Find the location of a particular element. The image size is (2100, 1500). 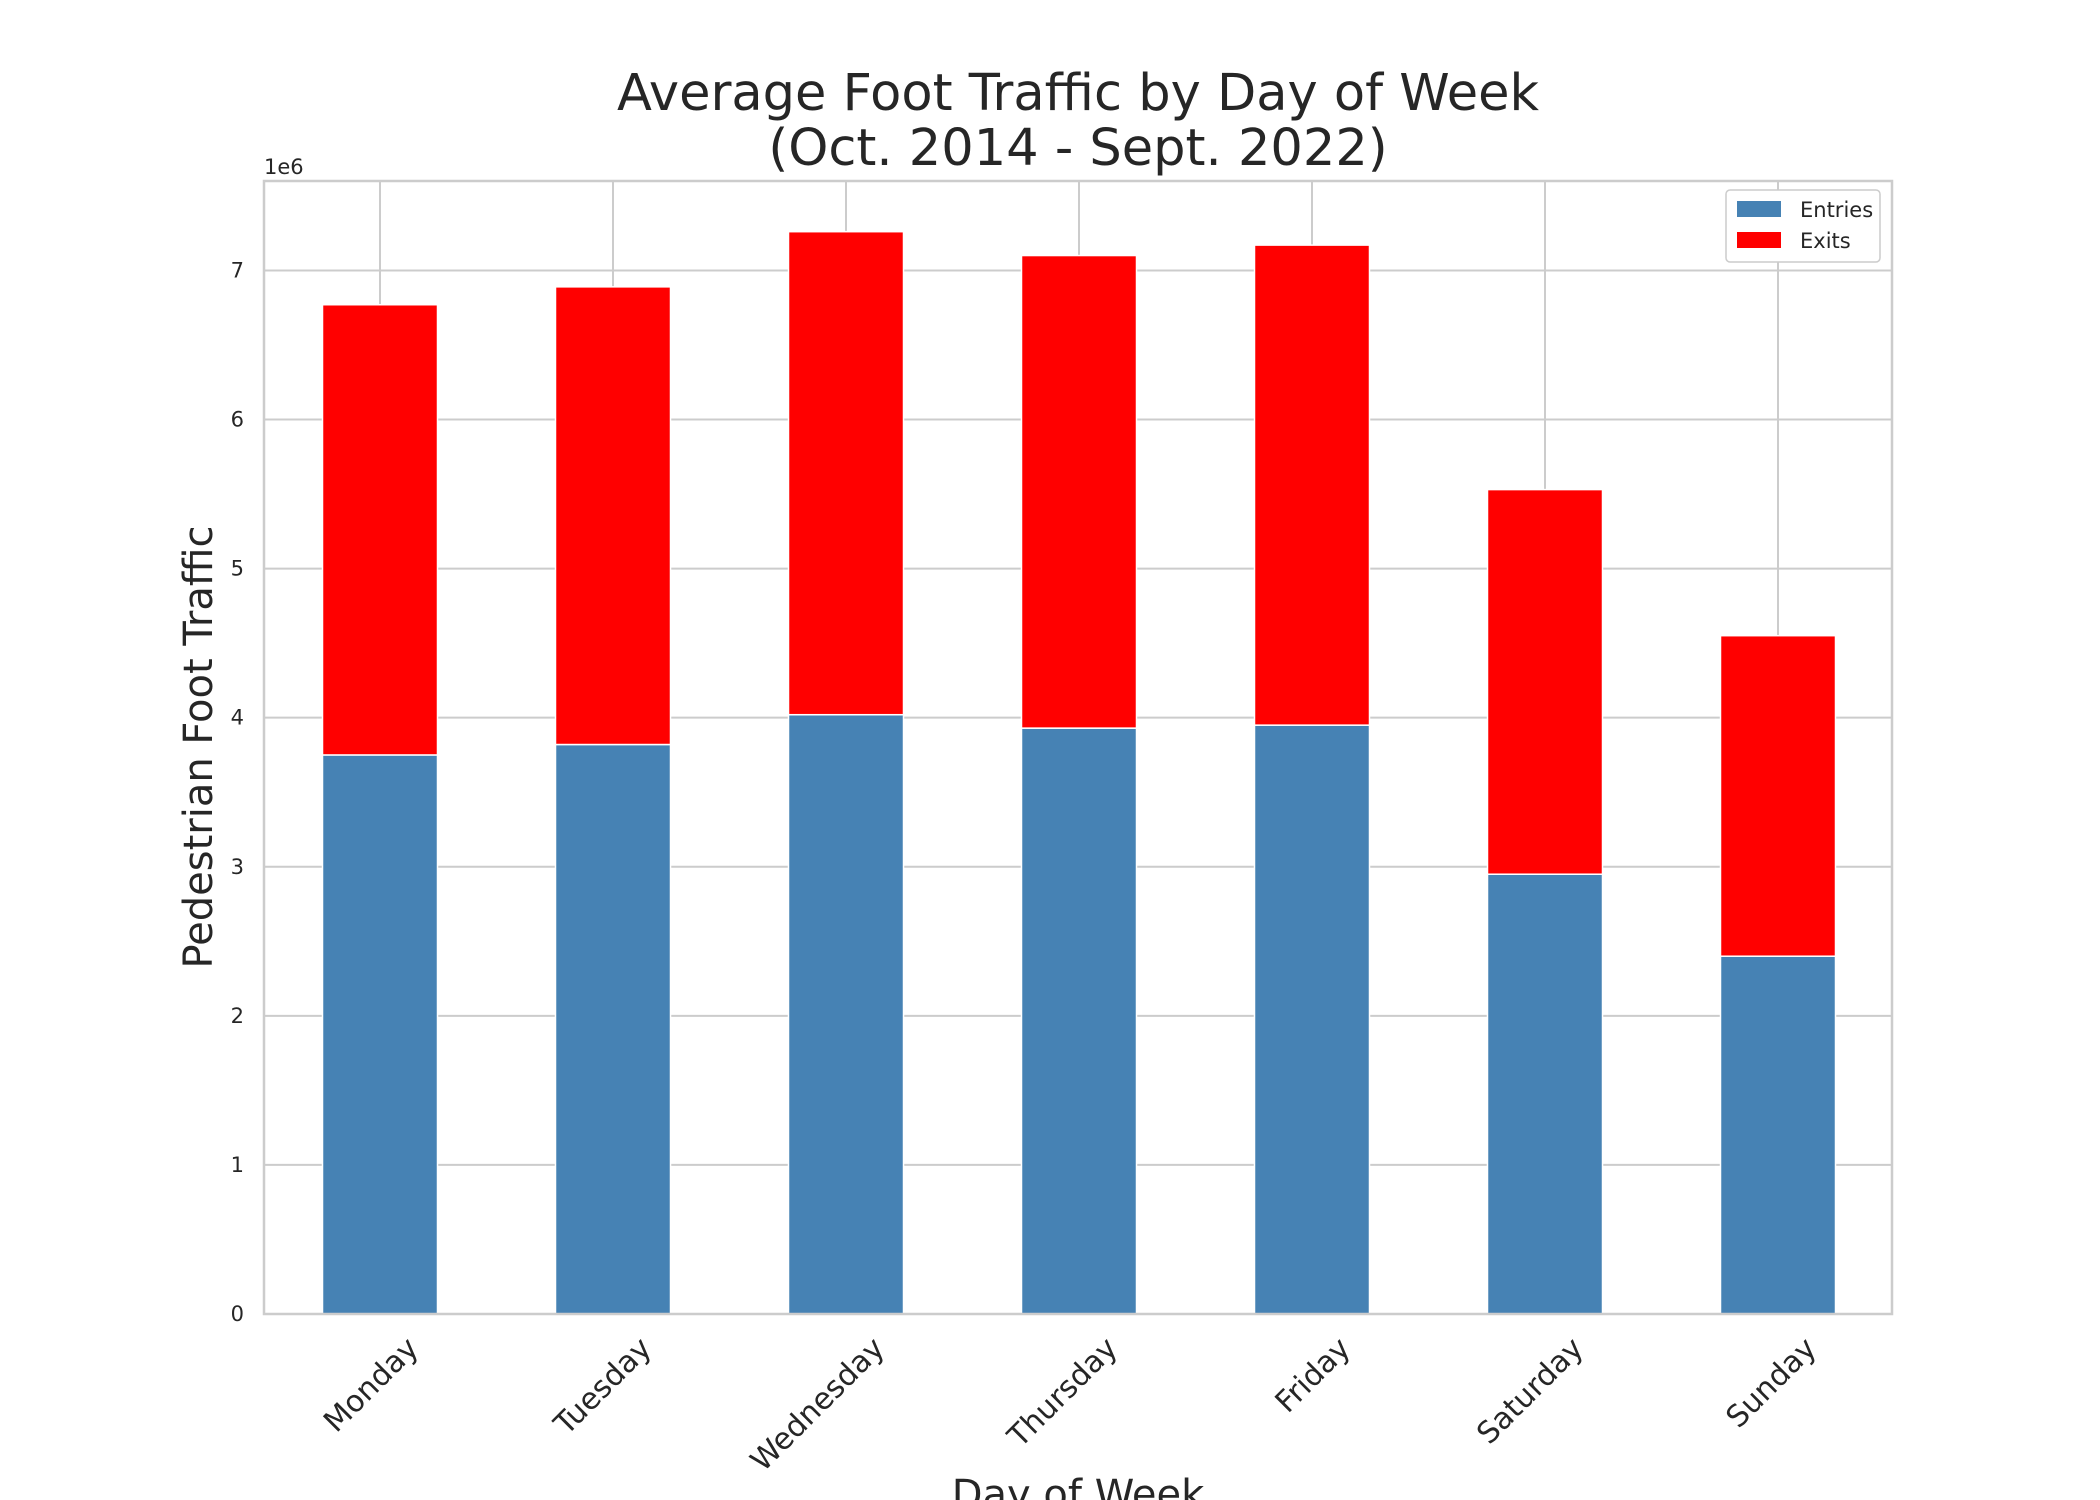

bar-exits-wednesday is located at coordinates (846, 473).